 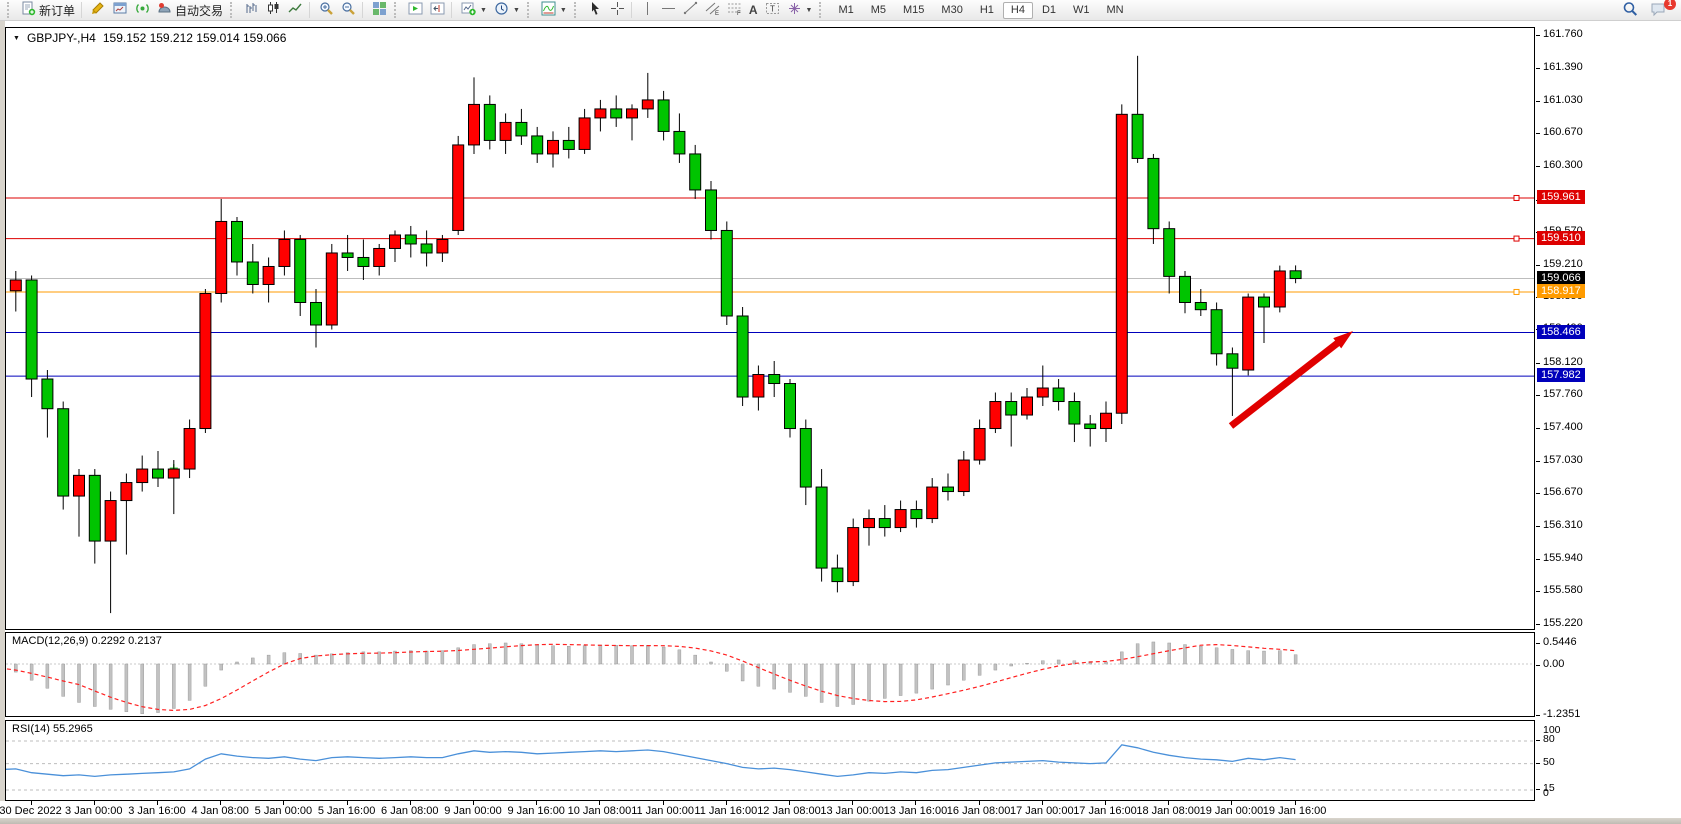 What do you see at coordinates (952, 10) in the screenshot?
I see `timeframe-m30: M30` at bounding box center [952, 10].